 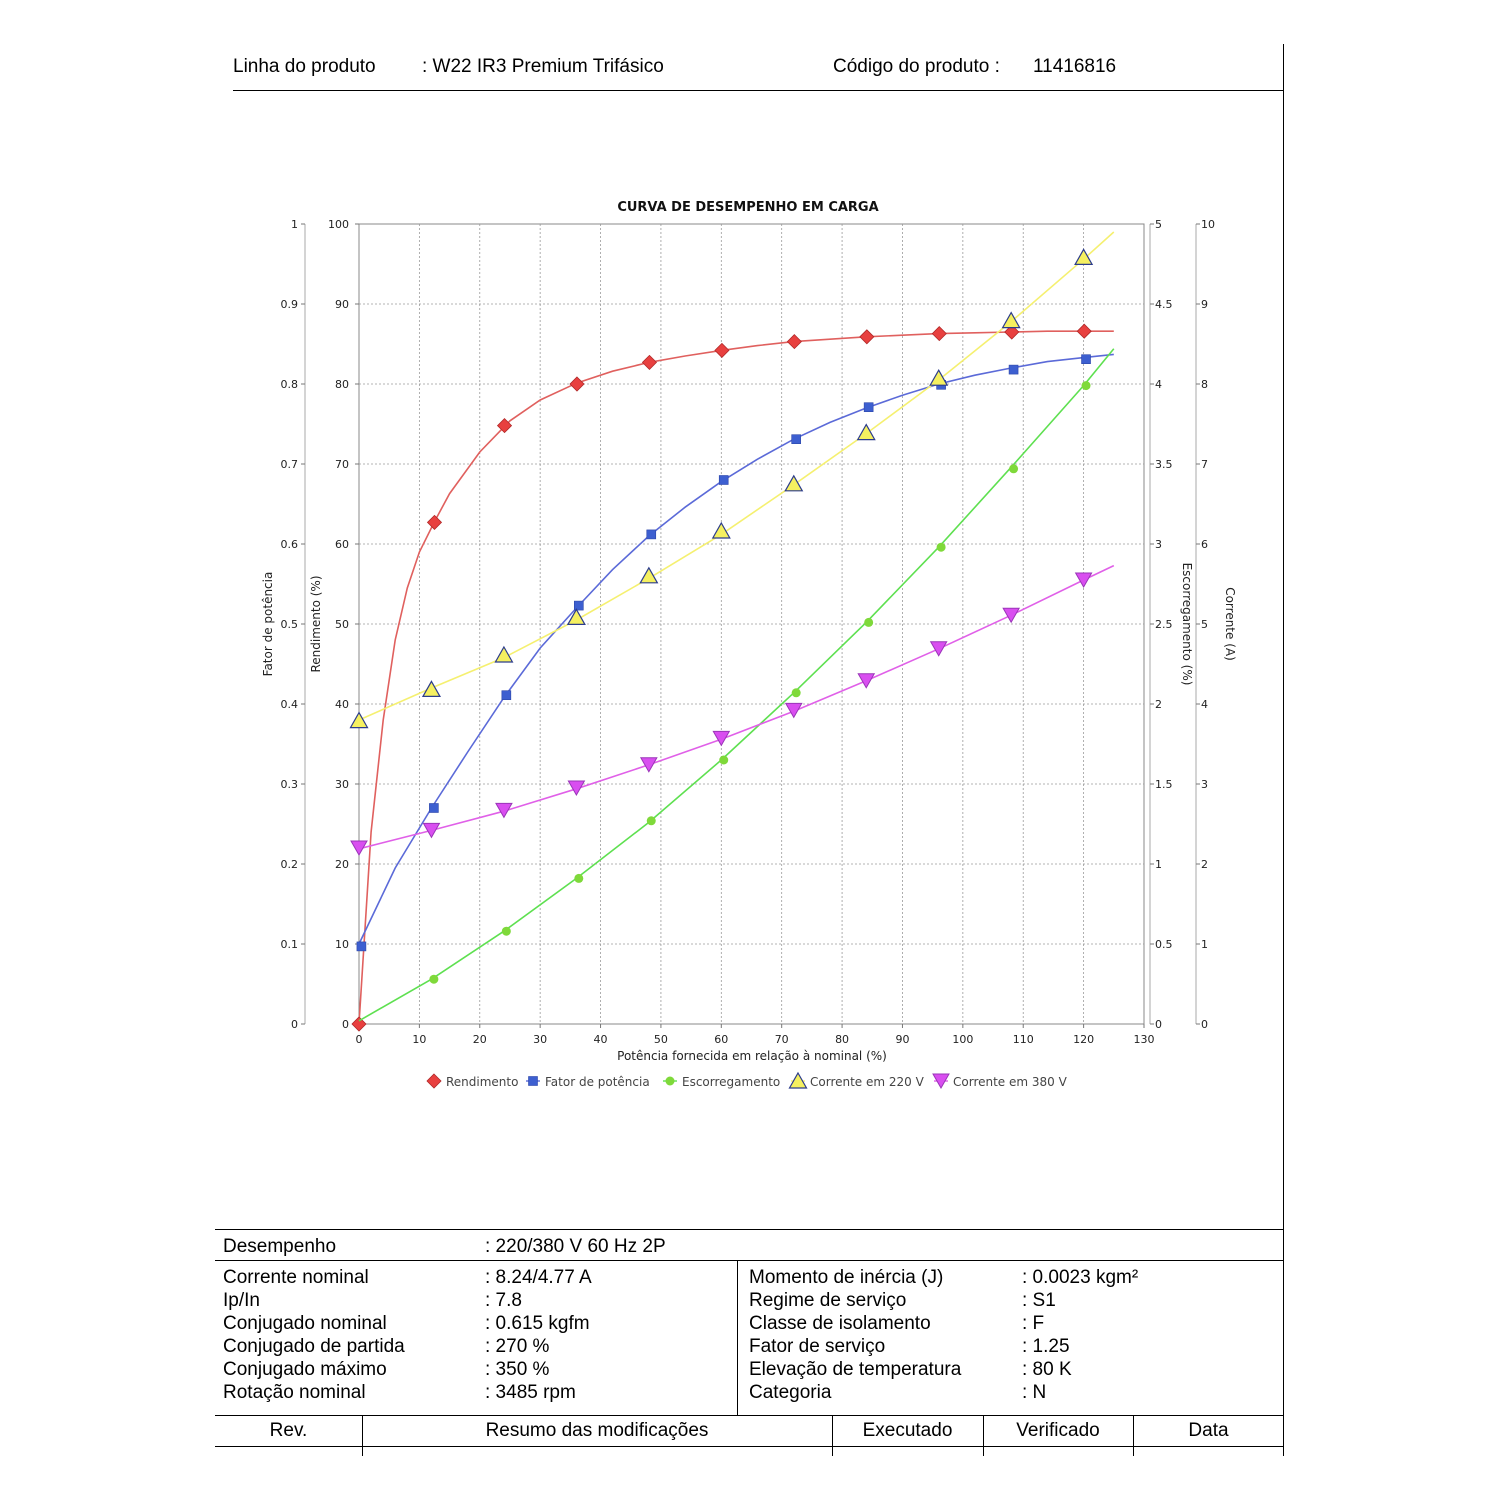 I want to click on perf-left-value: : 3485 rpm, so click(x=530, y=1392).